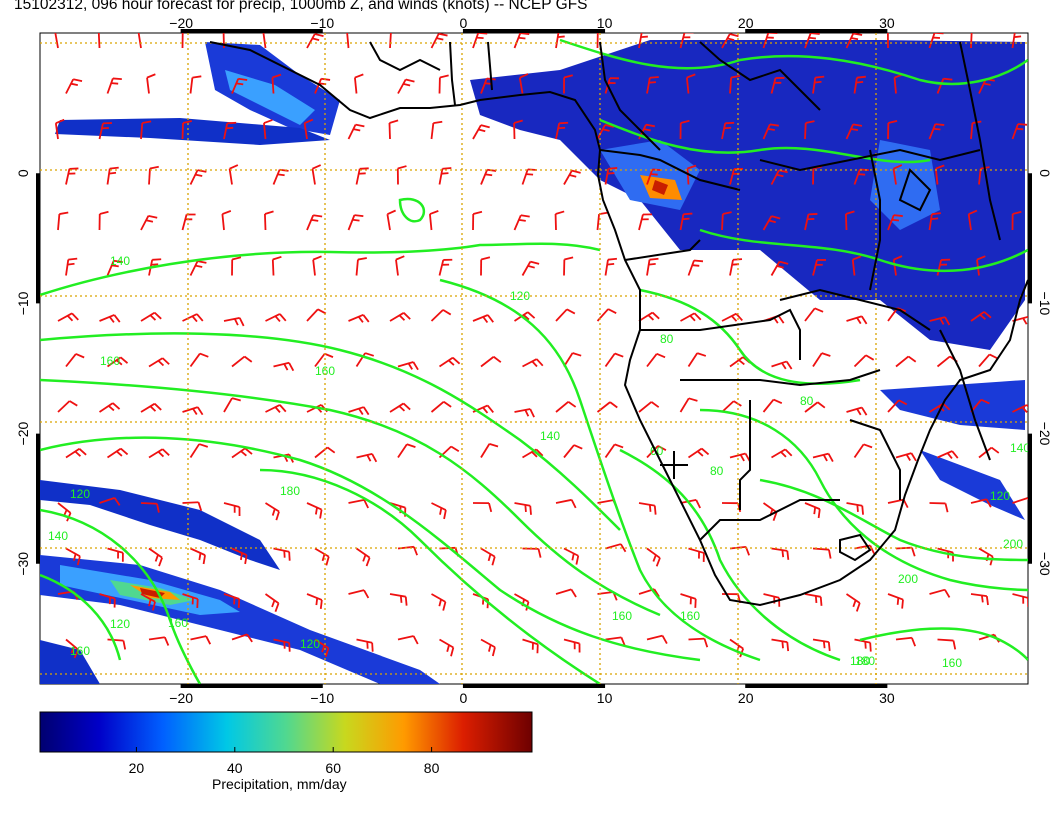 The height and width of the screenshot is (816, 1056). I want to click on lat-tick-label-right: −10, so click(1045, 304).